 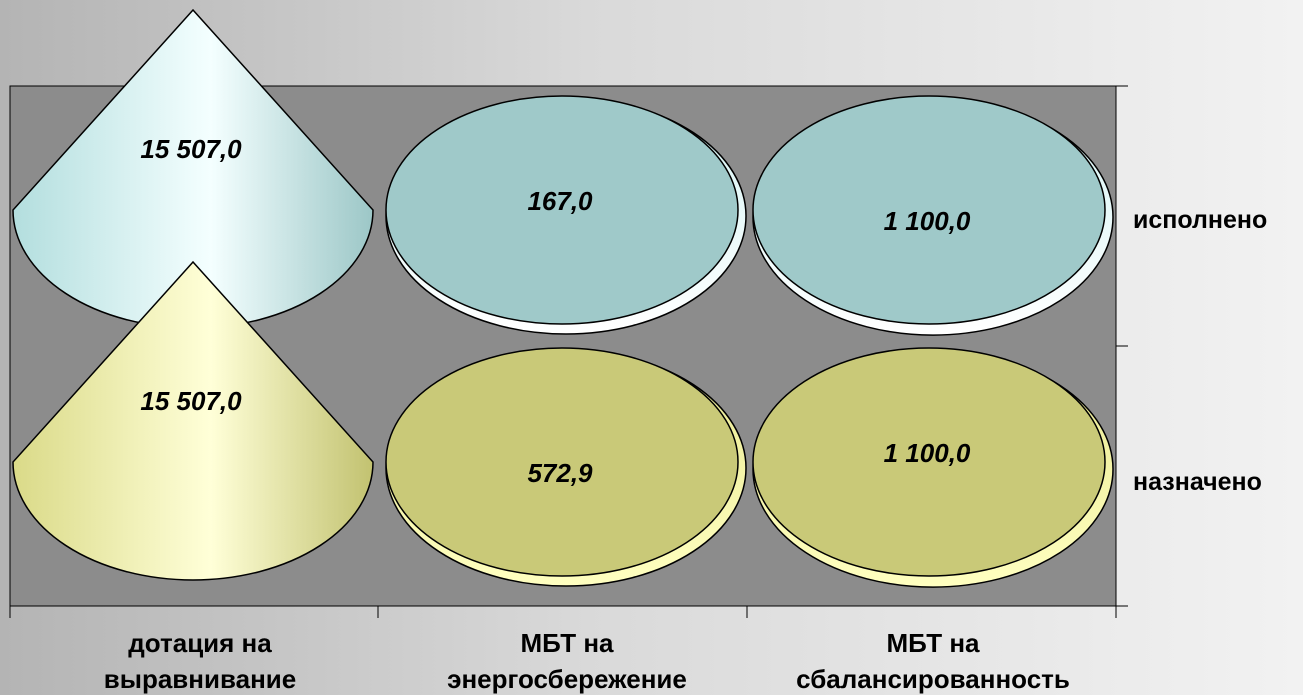 I want to click on cone-body, so click(x=193, y=420).